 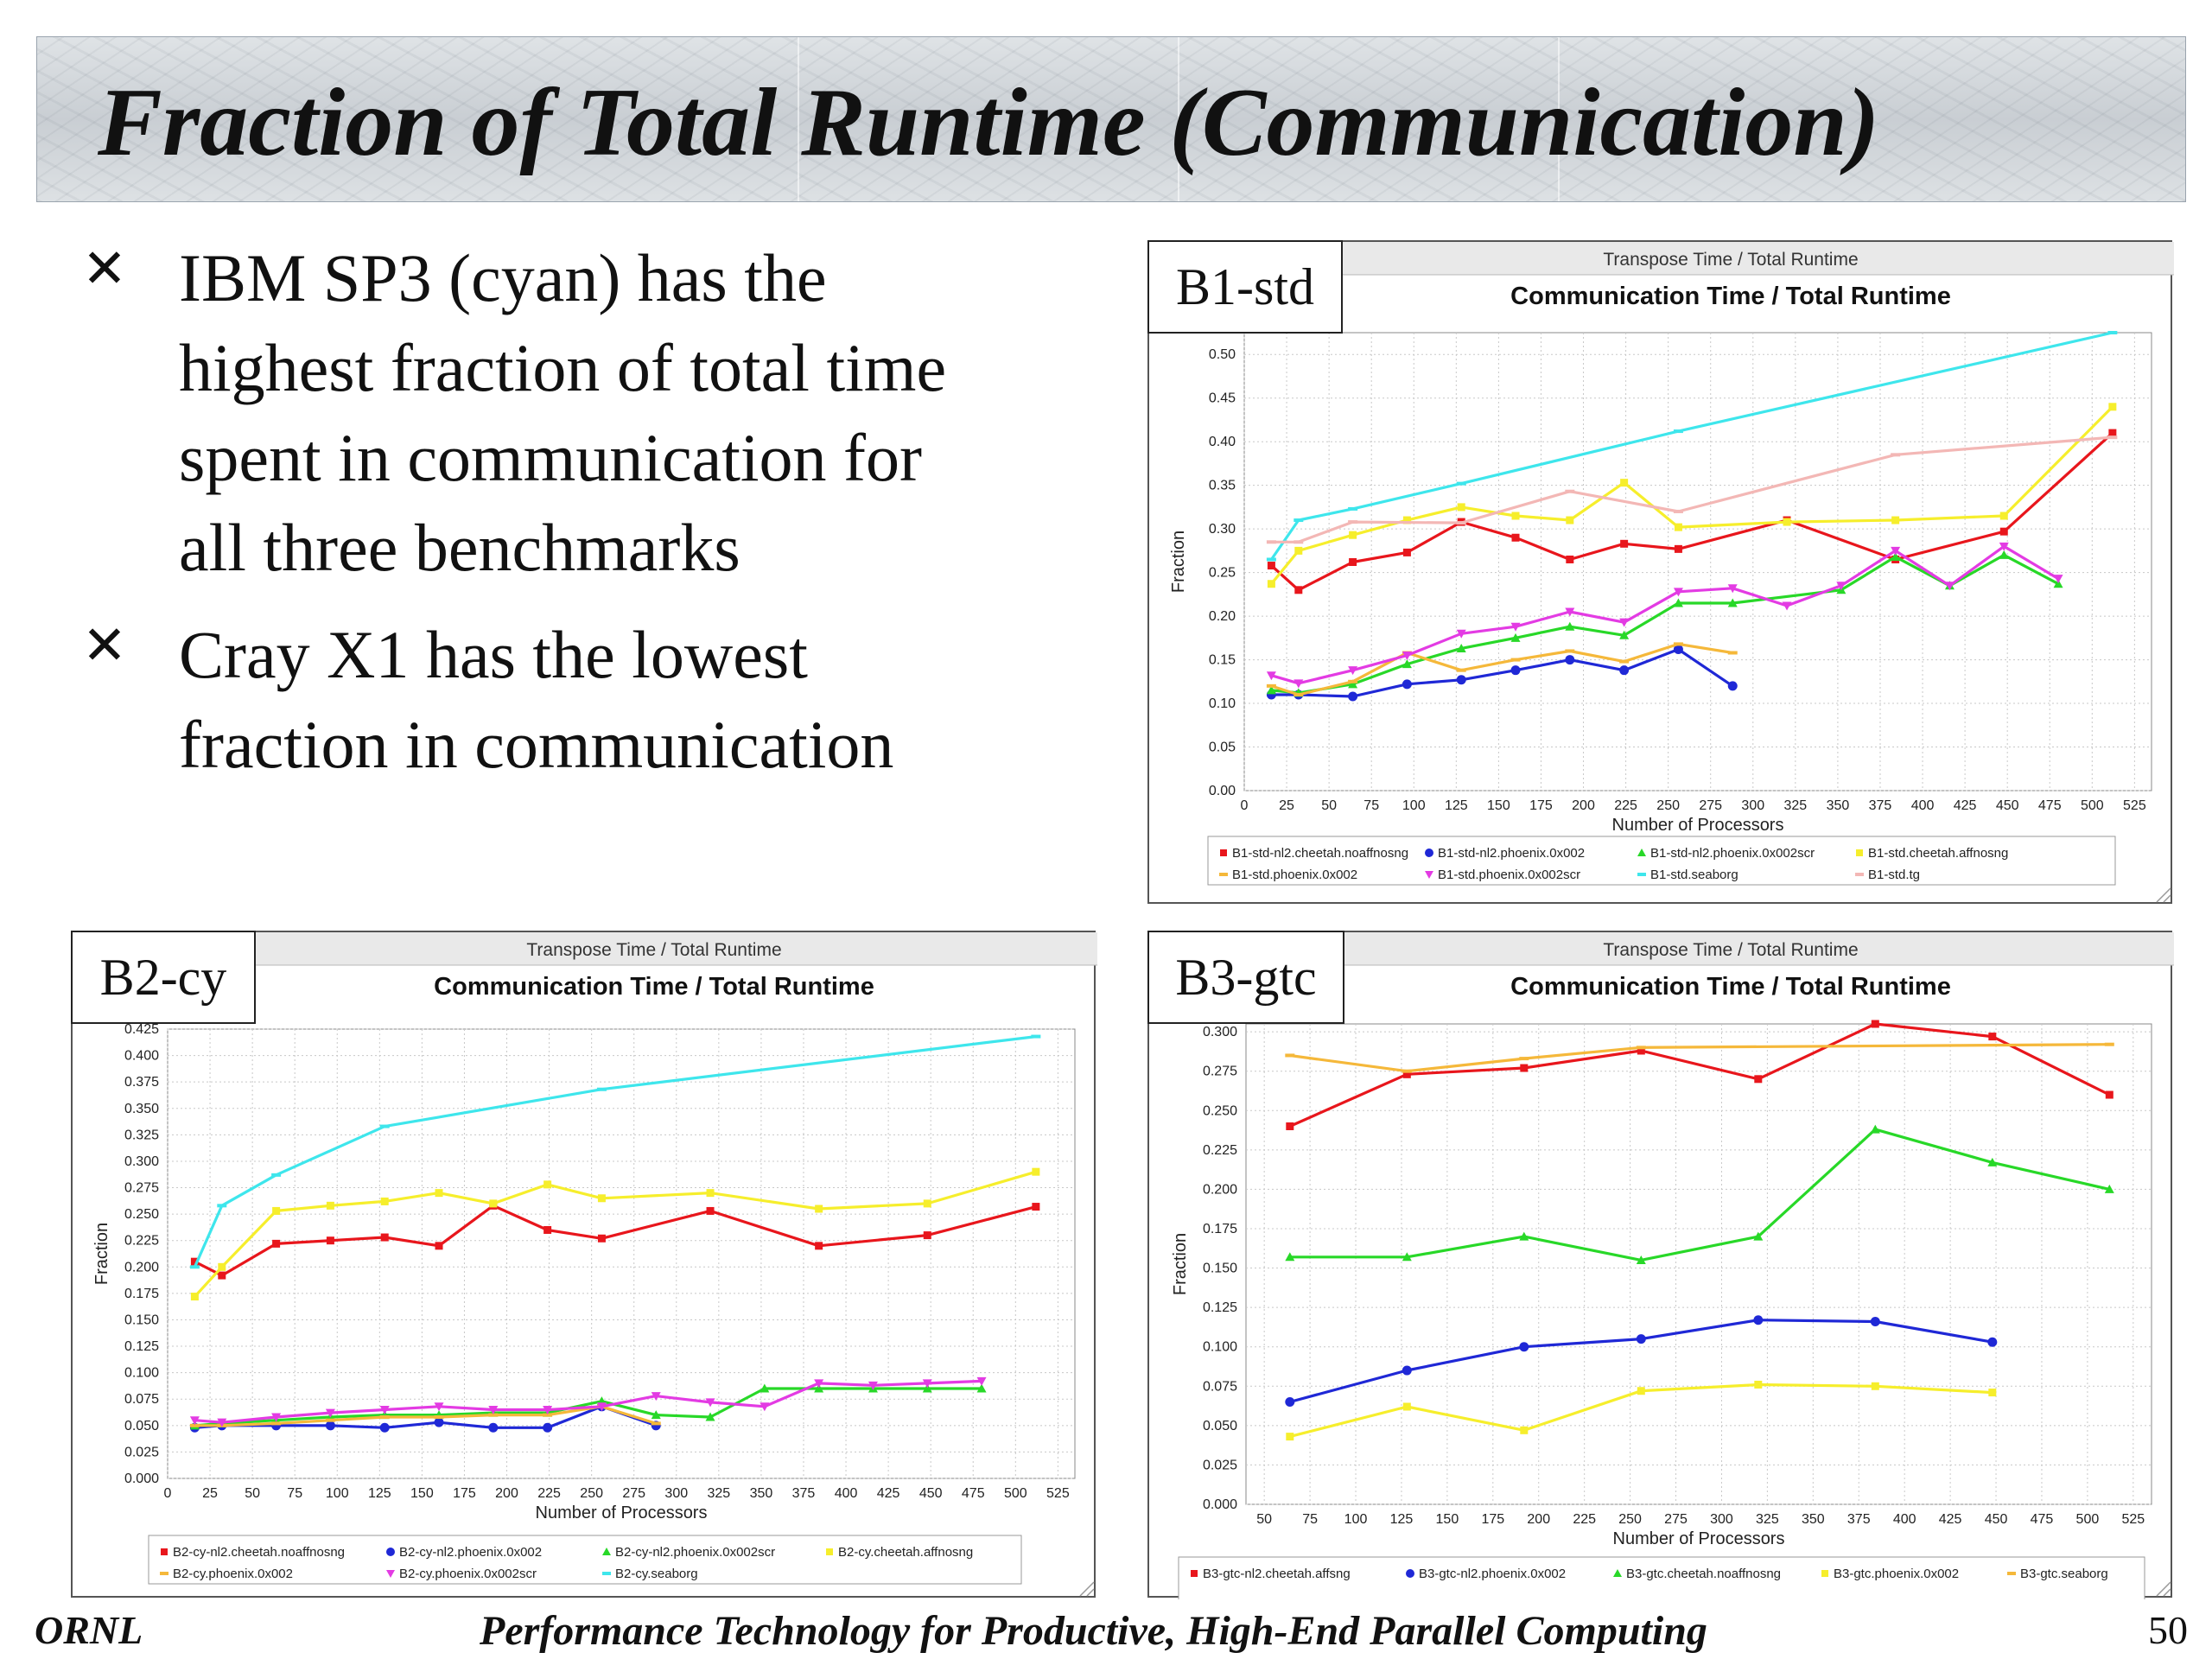 I want to click on plot-area, so click(x=1697, y=561).